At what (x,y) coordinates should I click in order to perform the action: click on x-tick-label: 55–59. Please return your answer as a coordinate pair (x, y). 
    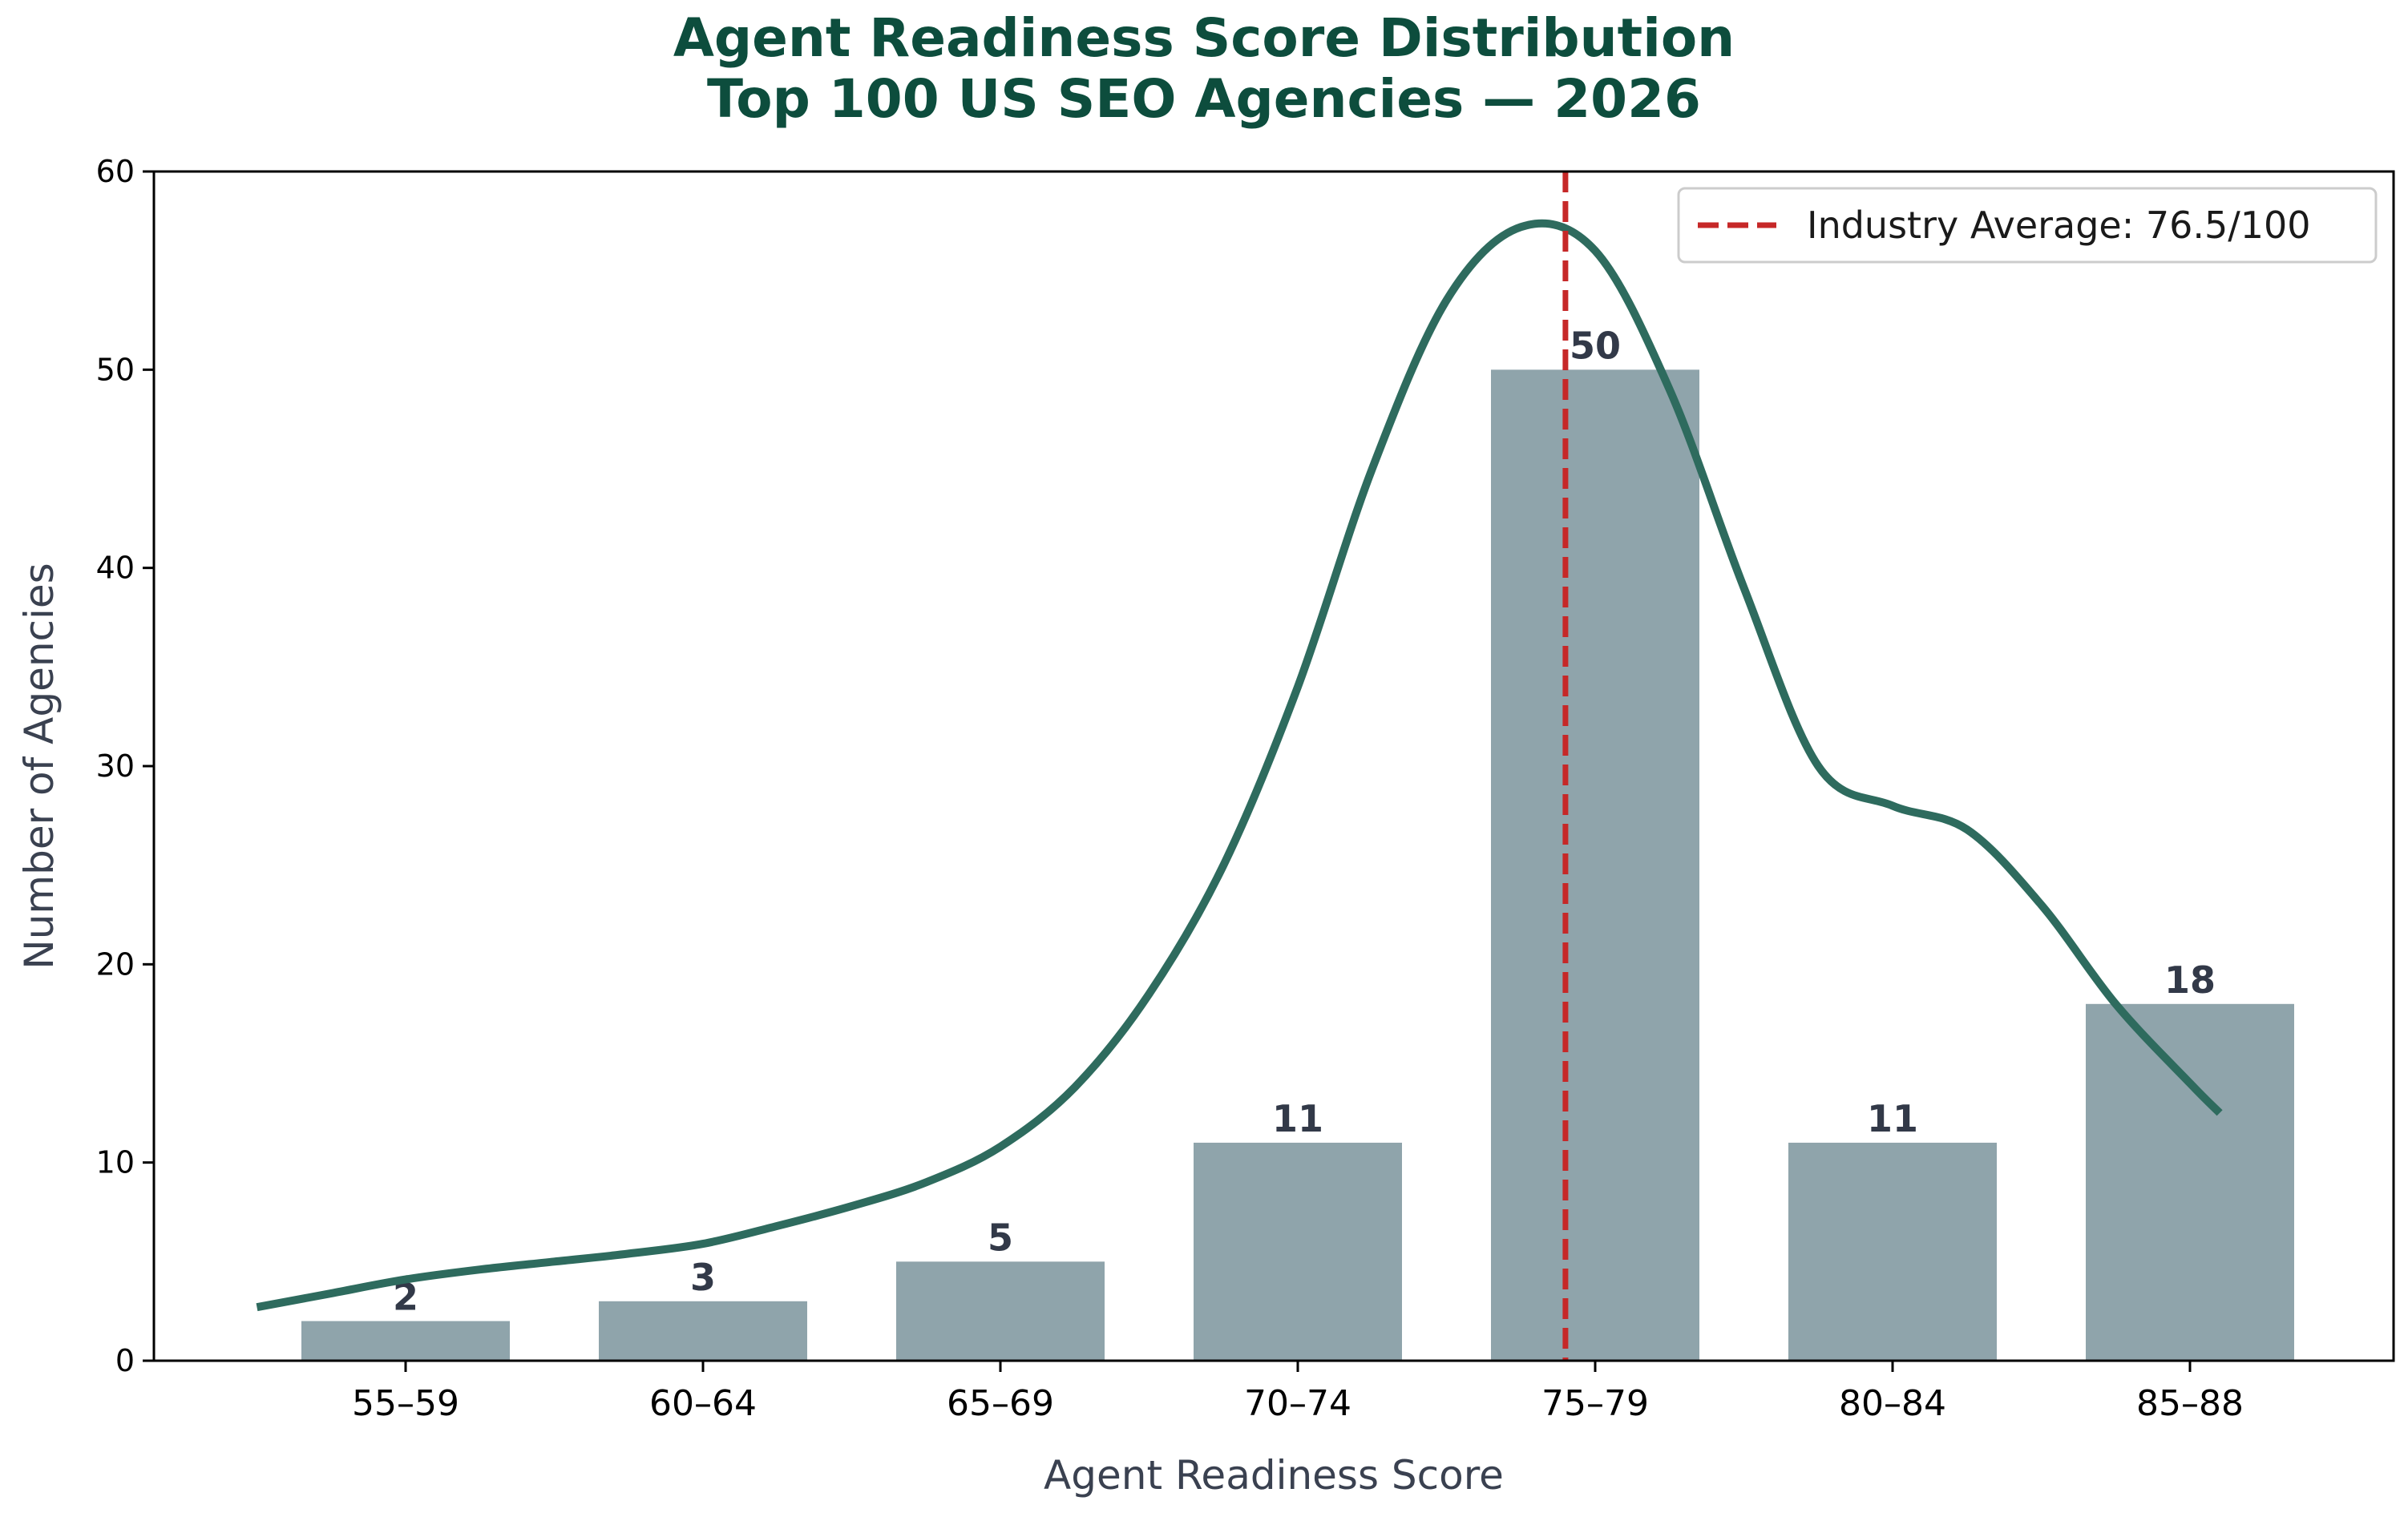
    Looking at the image, I should click on (405, 1403).